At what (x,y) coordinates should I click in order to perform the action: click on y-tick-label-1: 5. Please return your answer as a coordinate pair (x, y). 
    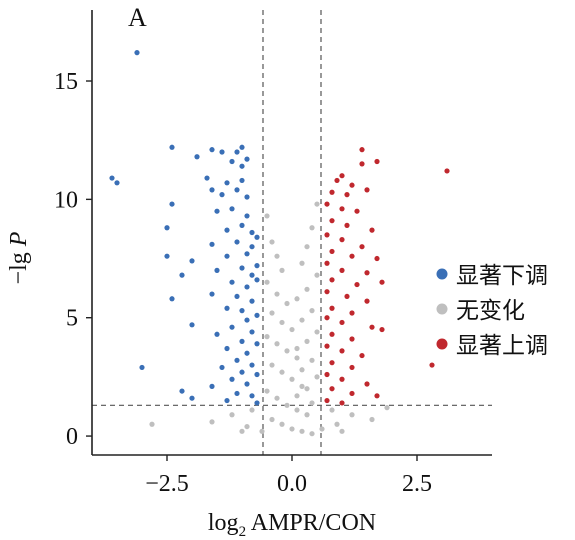
    Looking at the image, I should click on (72, 319).